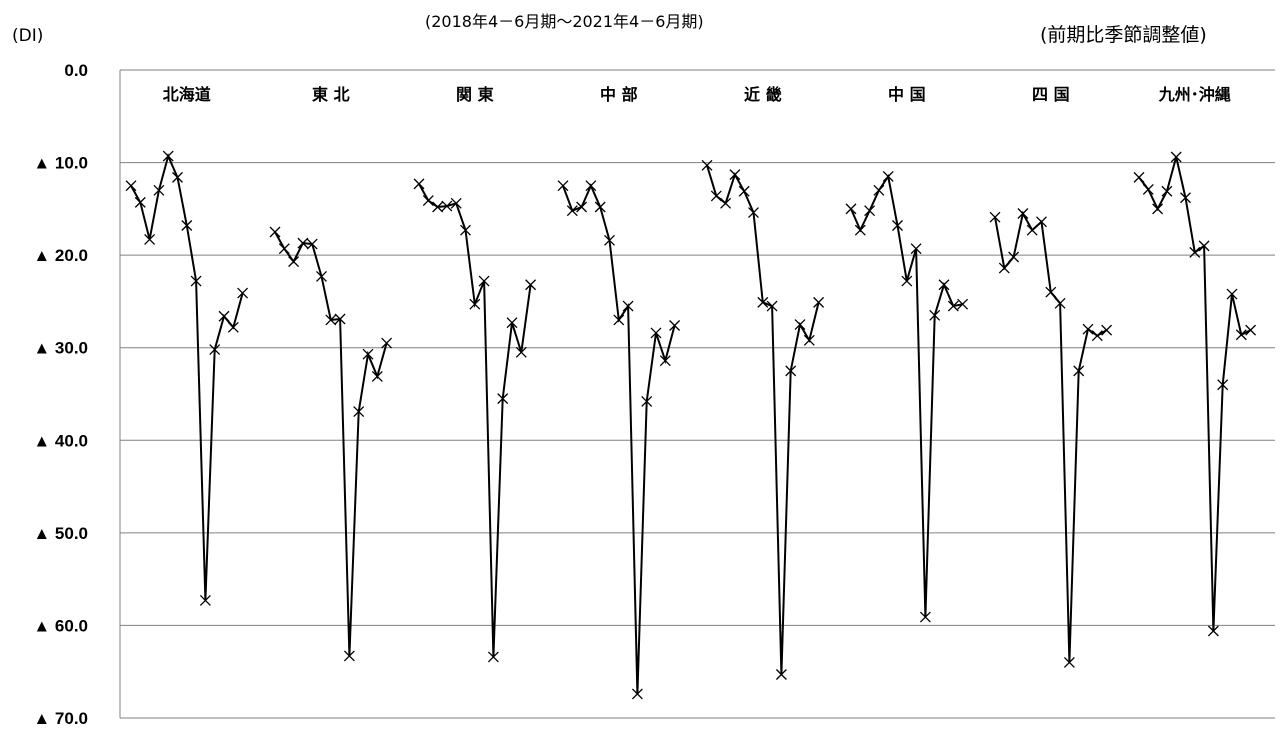 The image size is (1282, 729). Describe the element at coordinates (28, 36) in the screenshot. I see `y-axis-unit-label: (DI)` at that location.